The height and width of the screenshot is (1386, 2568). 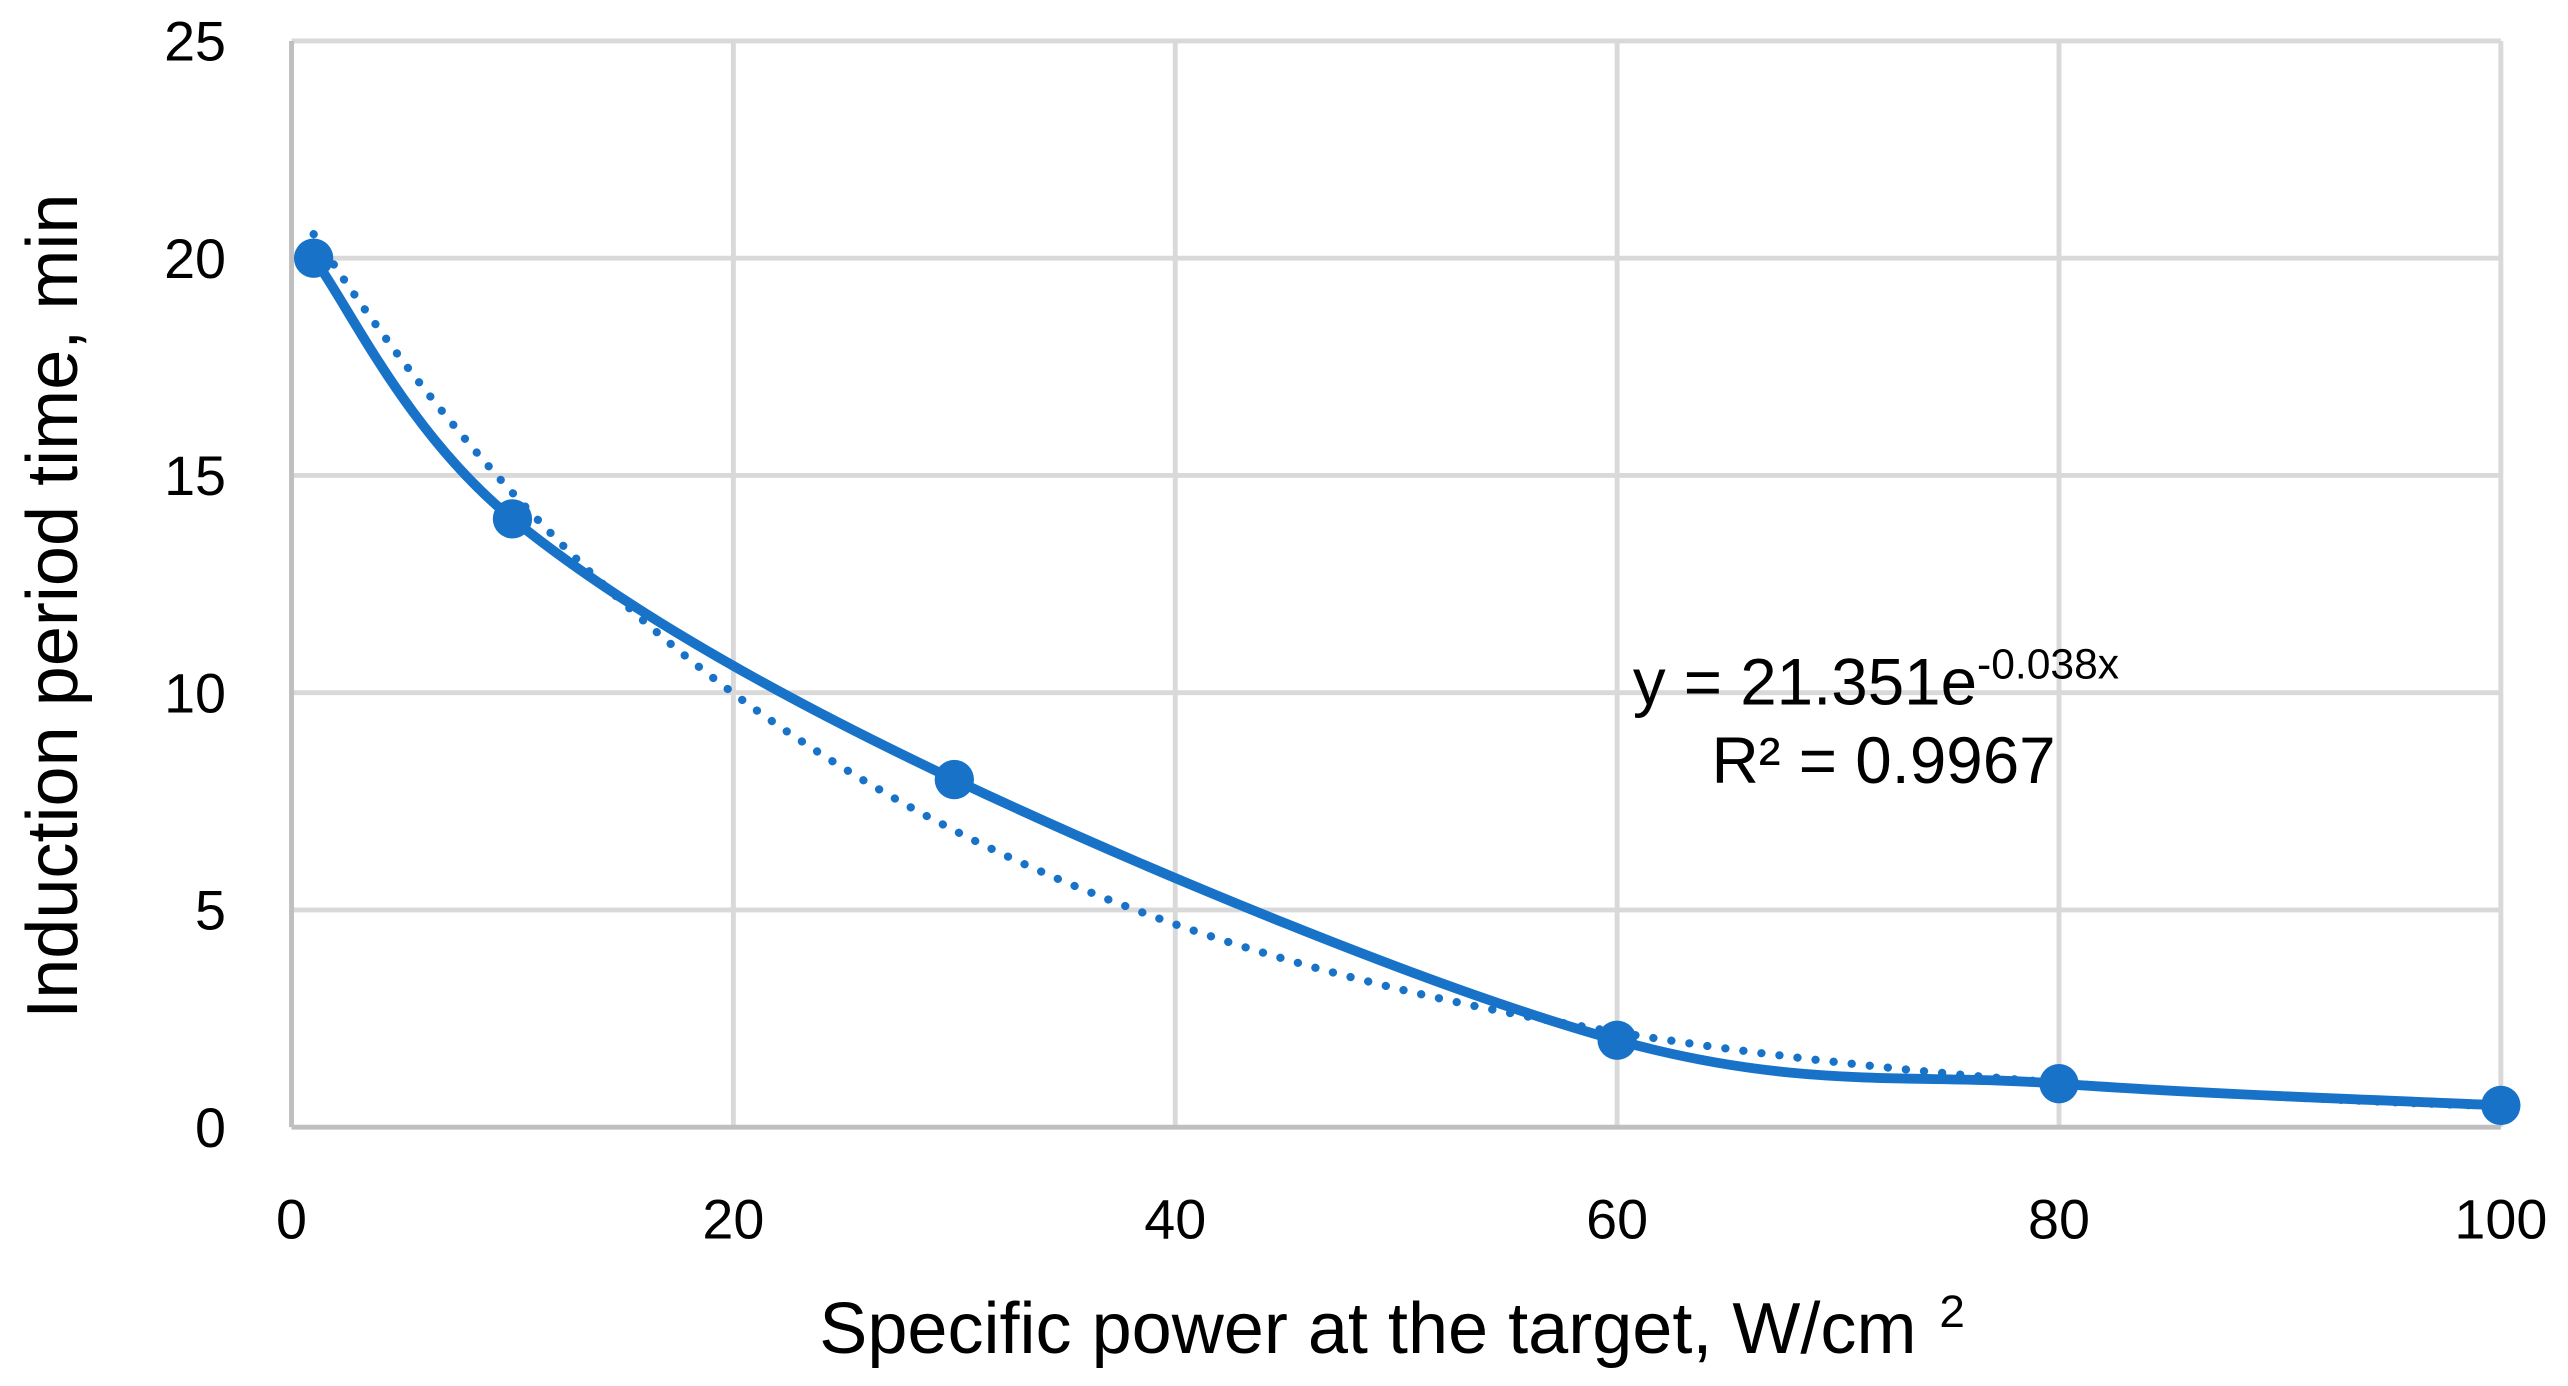 I want to click on x-axis-title: Specific power at the target, W/cm 2, so click(x=1392, y=1327).